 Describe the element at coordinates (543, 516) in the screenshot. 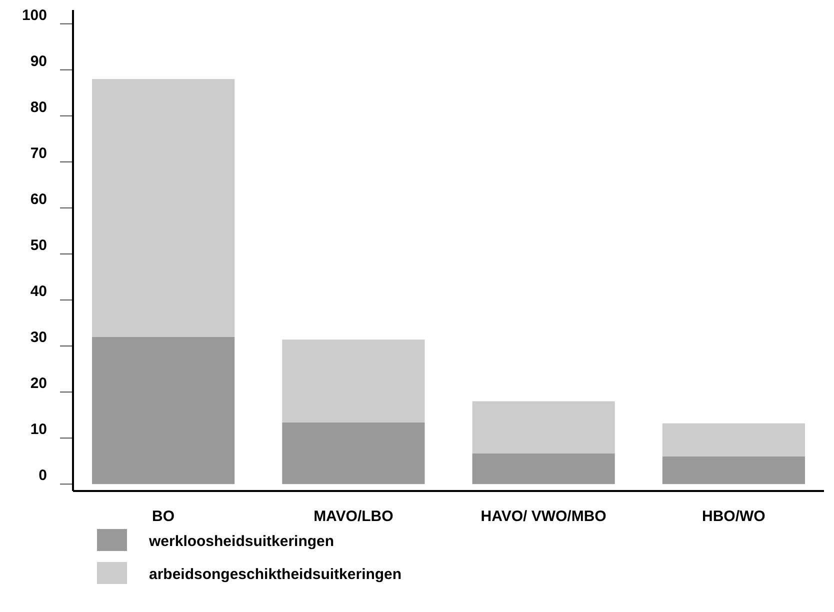

I see `x-tick-label: HAVO/ VWO/MBO` at that location.